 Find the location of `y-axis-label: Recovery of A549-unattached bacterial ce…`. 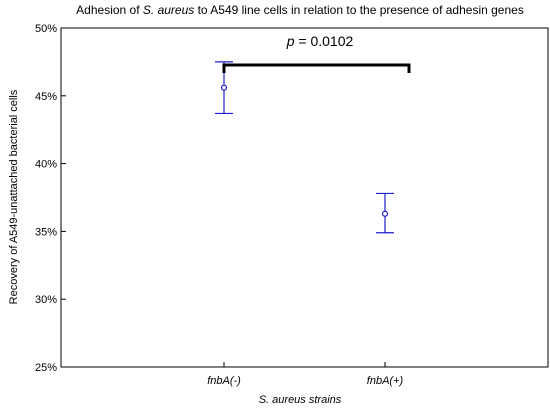

y-axis-label: Recovery of A549-unattached bacterial ce… is located at coordinates (14, 196).